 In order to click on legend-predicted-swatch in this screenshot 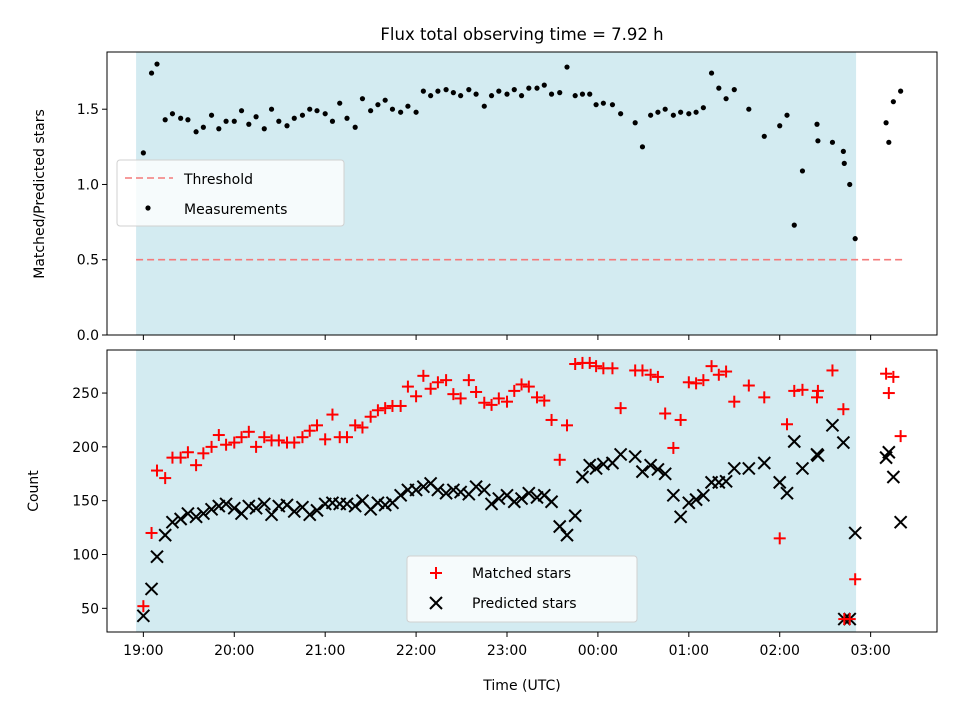, I will do `click(436, 603)`.